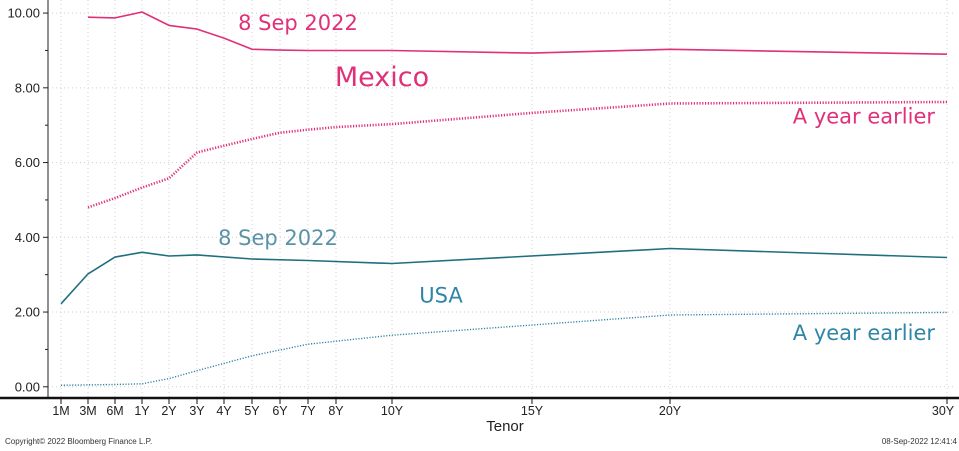 The height and width of the screenshot is (451, 959). Describe the element at coordinates (280, 411) in the screenshot. I see `x-tick-label: 6Y` at that location.